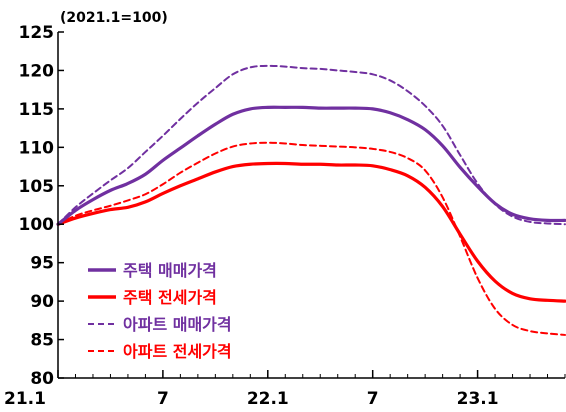 The width and height of the screenshot is (566, 412). I want to click on y-tick-label: 95, so click(42, 264).